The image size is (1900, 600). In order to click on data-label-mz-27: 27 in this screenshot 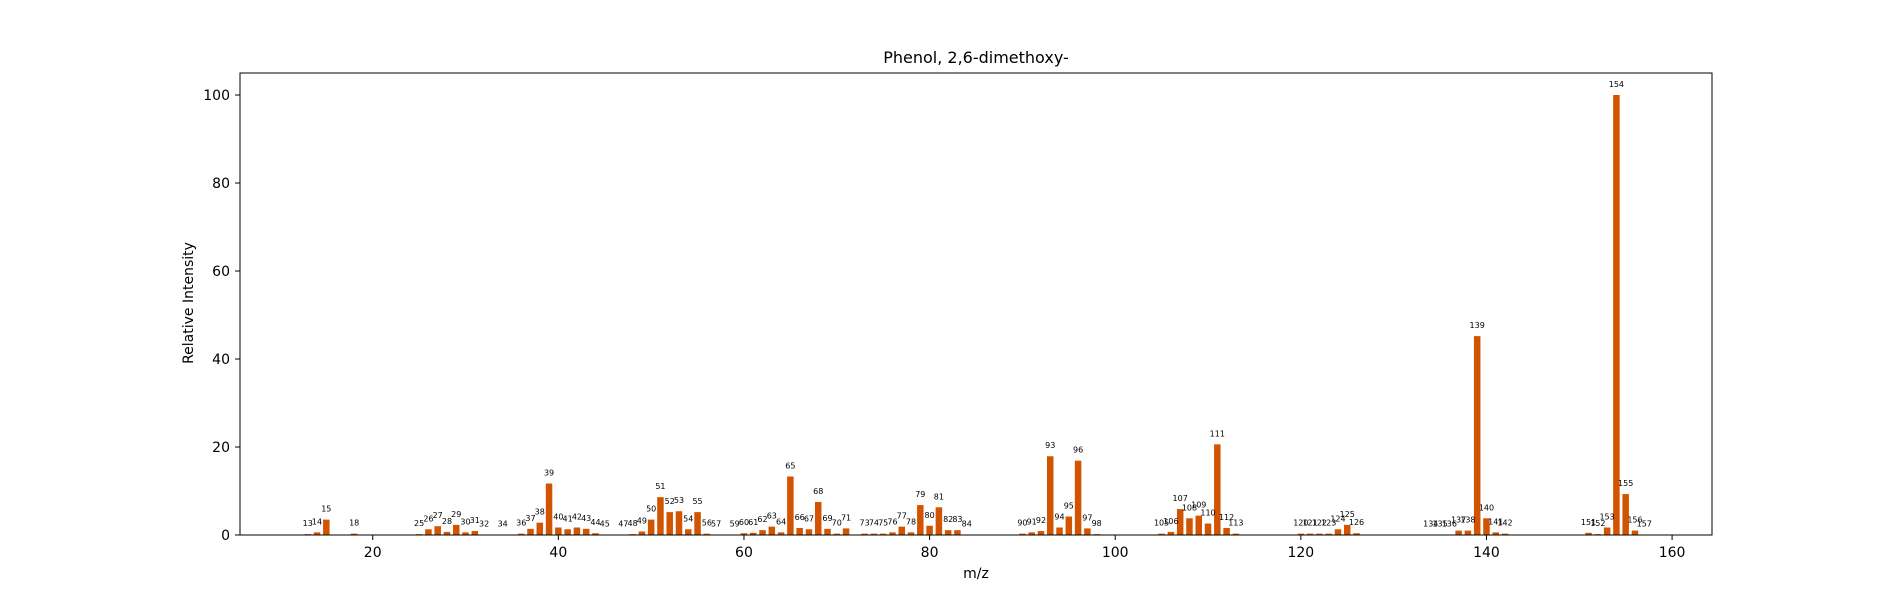, I will do `click(438, 515)`.